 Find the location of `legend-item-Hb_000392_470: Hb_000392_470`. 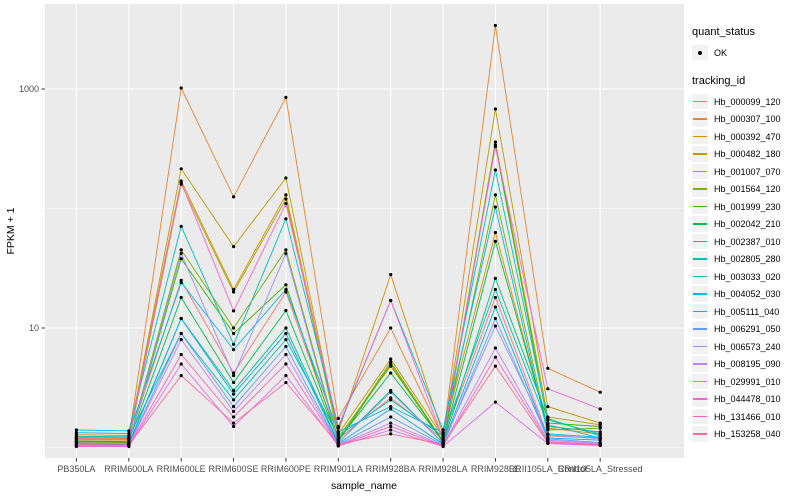

legend-item-Hb_000392_470: Hb_000392_470 is located at coordinates (745, 136).